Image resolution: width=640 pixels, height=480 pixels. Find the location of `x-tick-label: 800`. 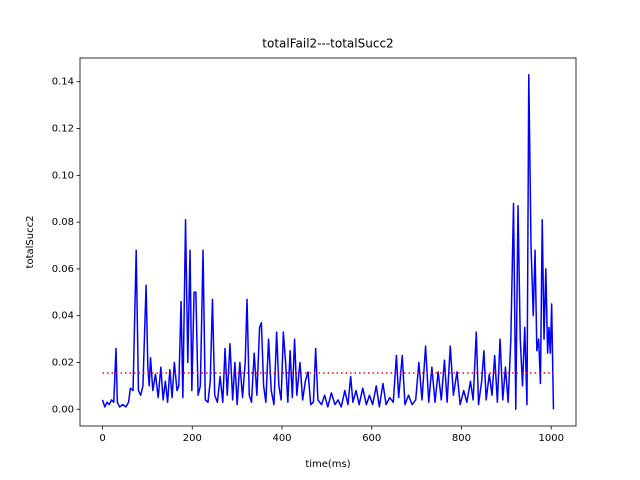

x-tick-label: 800 is located at coordinates (461, 438).